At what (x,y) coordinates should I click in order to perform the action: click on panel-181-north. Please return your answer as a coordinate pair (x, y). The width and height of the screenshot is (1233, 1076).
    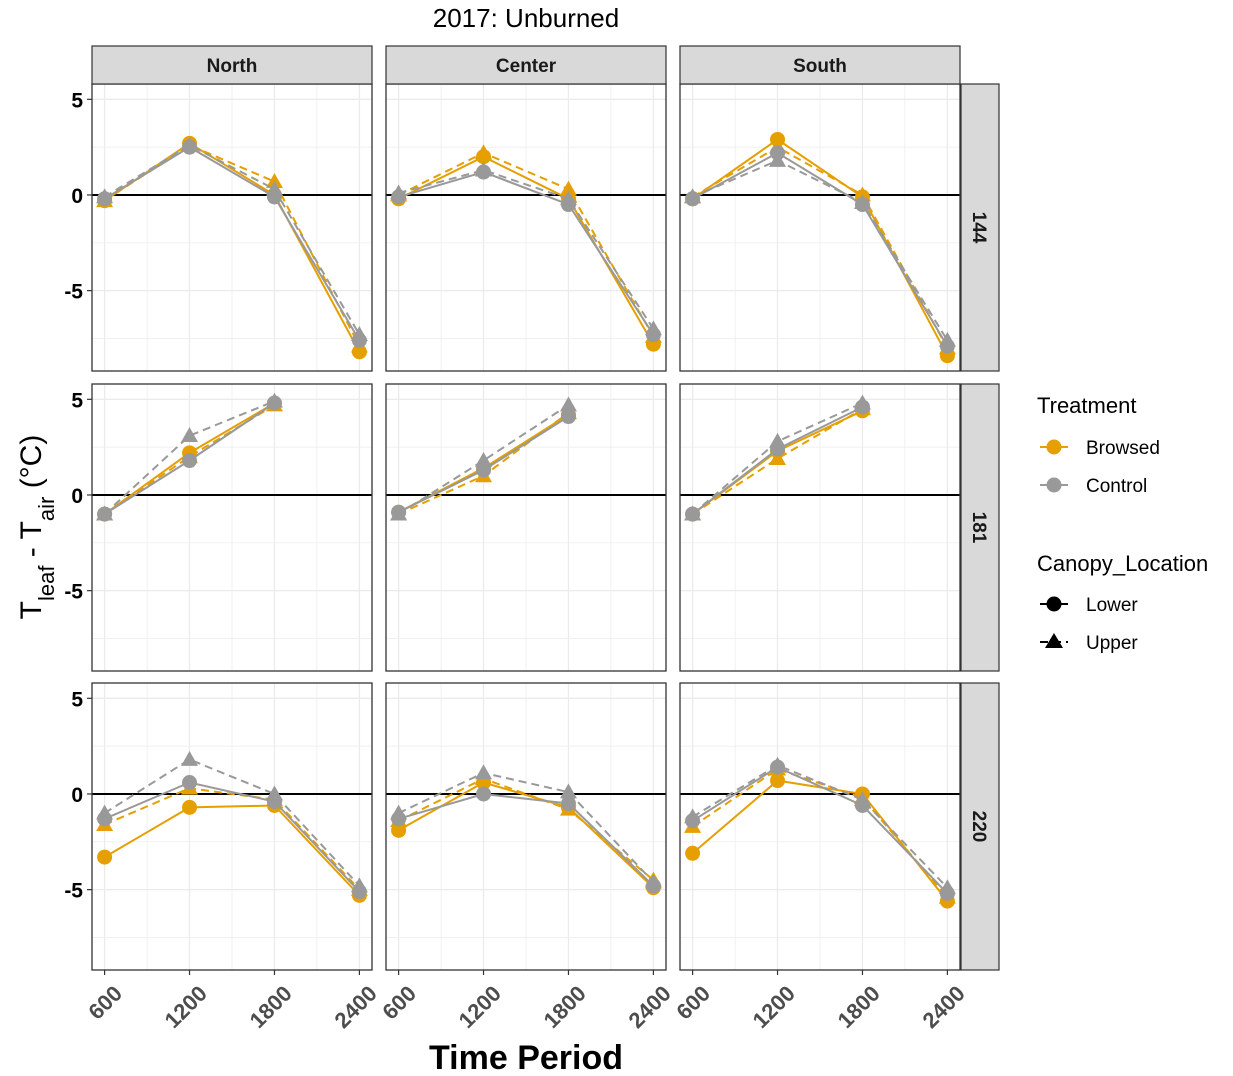
    Looking at the image, I should click on (232, 527).